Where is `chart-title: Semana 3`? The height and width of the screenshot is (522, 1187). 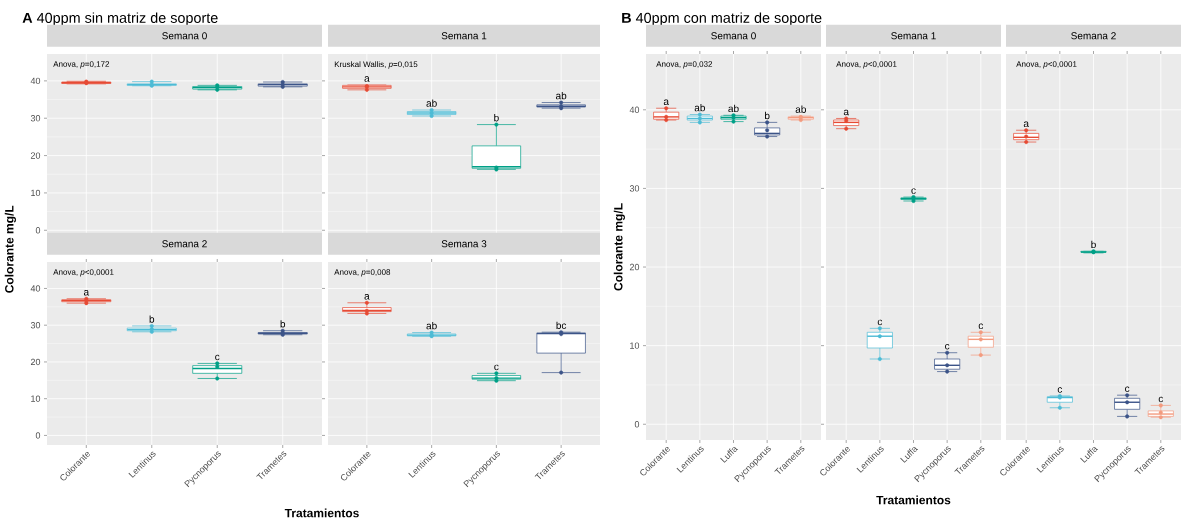 chart-title: Semana 3 is located at coordinates (464, 244).